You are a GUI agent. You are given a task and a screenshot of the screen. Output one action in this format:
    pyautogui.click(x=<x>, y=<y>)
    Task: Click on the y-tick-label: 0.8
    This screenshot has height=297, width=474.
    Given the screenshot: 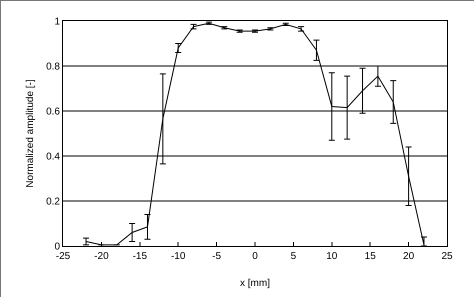 What is the action you would take?
    pyautogui.click(x=53, y=67)
    